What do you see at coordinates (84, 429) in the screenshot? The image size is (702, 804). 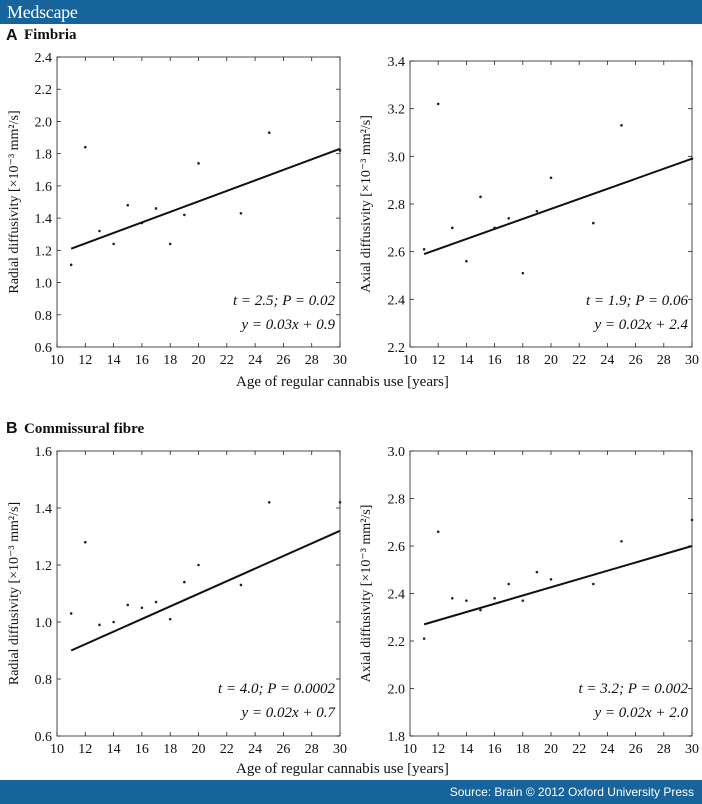 I see `panel-b-title: Commissural fibre` at bounding box center [84, 429].